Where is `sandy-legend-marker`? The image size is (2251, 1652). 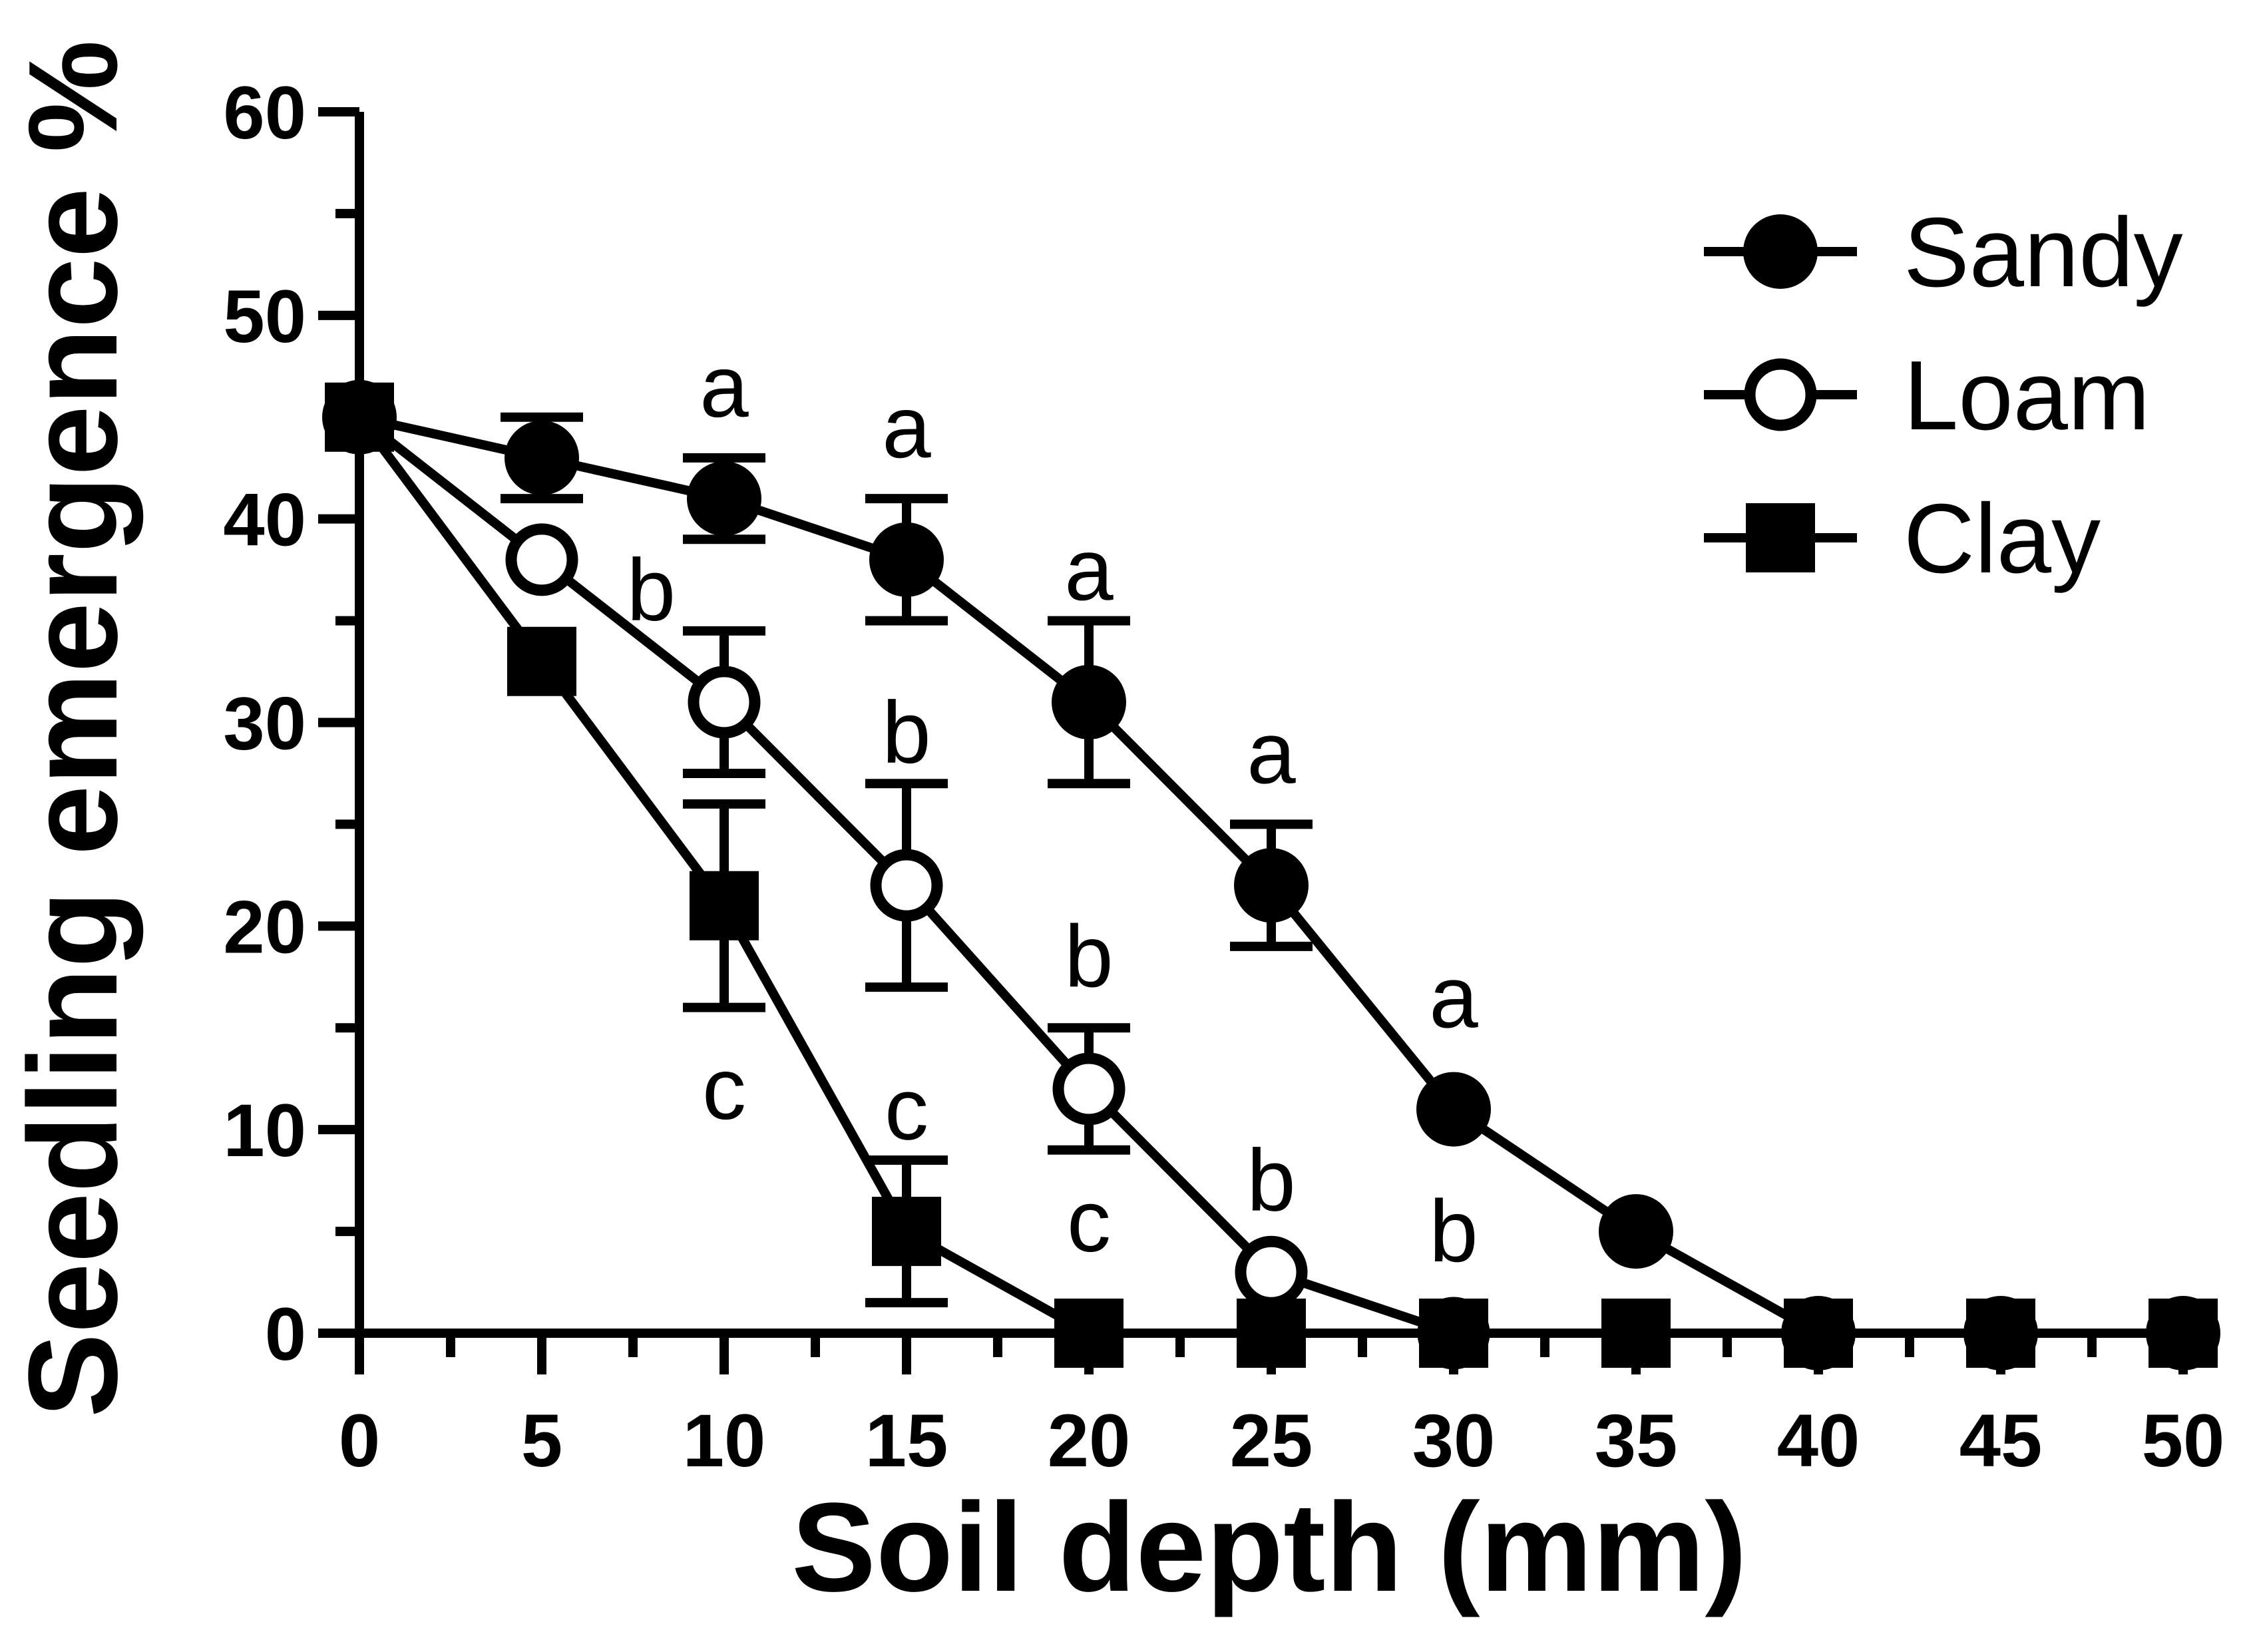
sandy-legend-marker is located at coordinates (1780, 251).